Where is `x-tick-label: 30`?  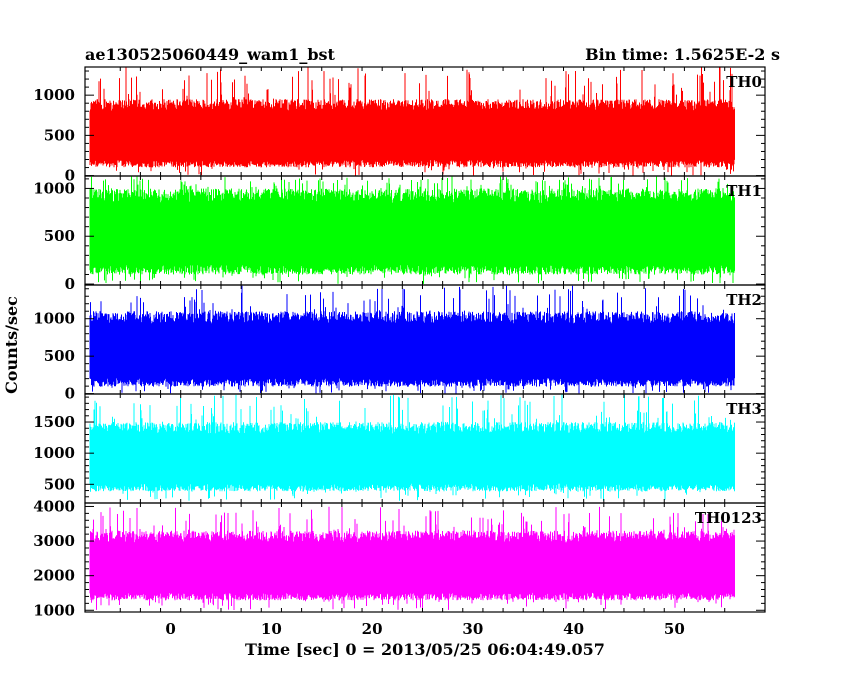 x-tick-label: 30 is located at coordinates (472, 629).